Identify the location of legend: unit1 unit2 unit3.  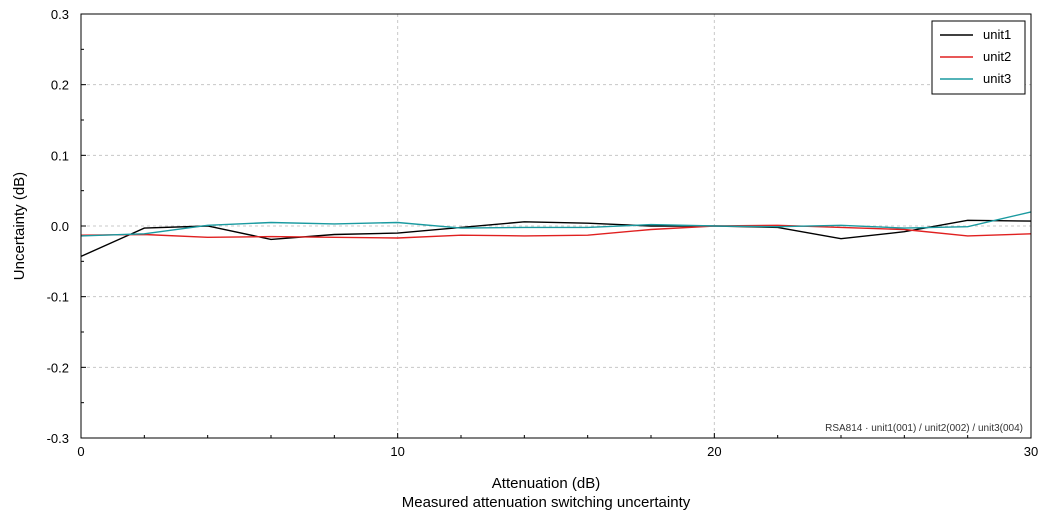
(978, 57).